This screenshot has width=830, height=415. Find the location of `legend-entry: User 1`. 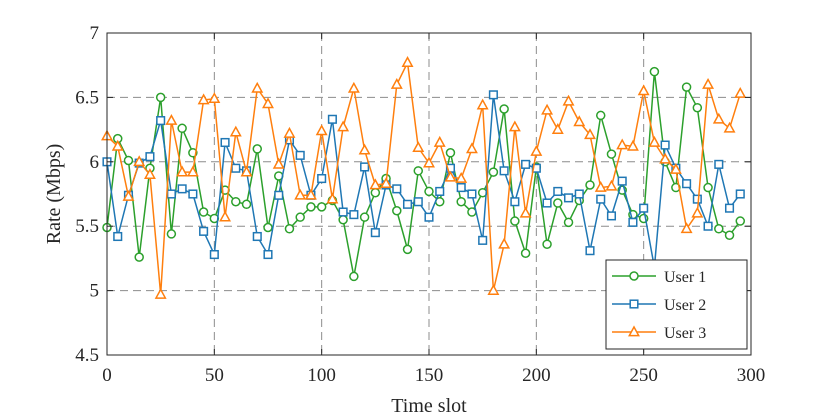

legend-entry: User 1 is located at coordinates (659, 277).